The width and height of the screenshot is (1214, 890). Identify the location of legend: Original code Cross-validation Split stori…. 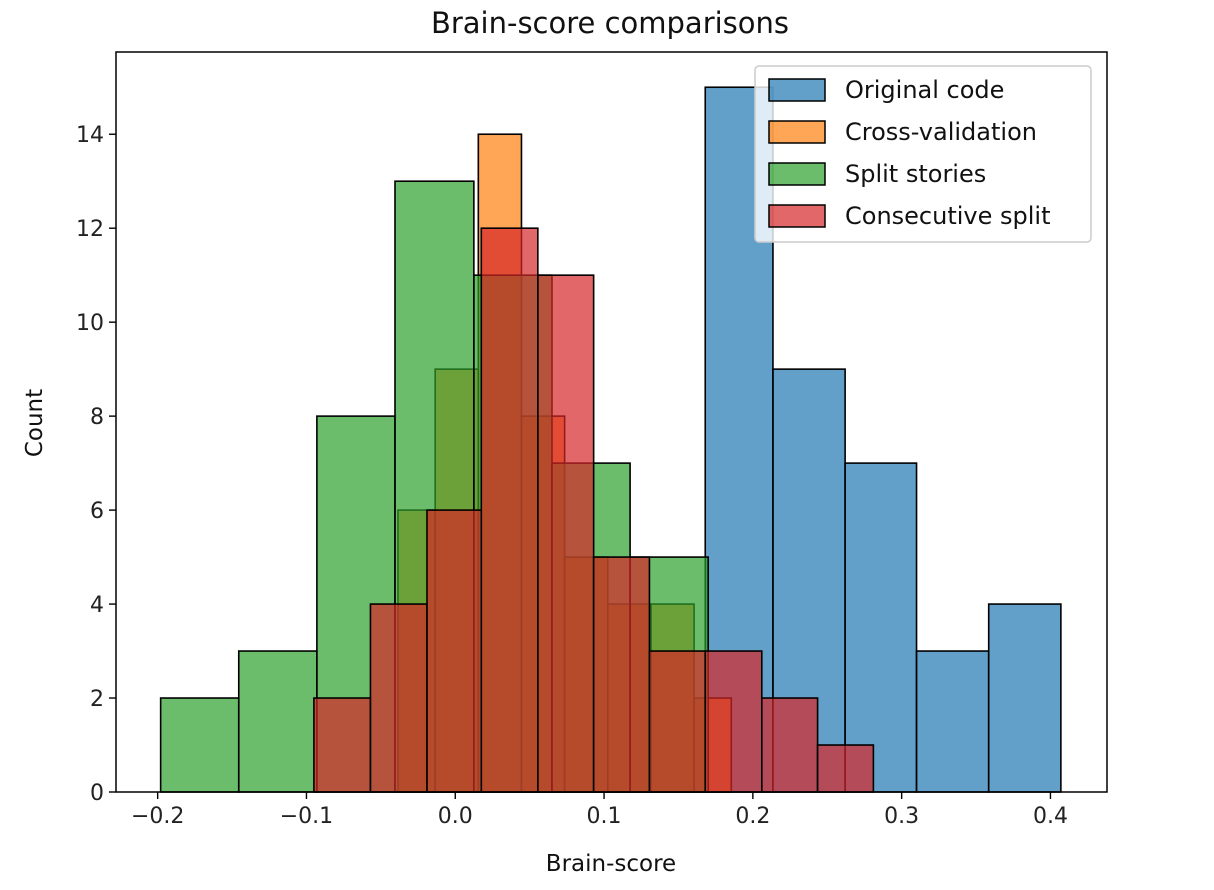
(923, 154).